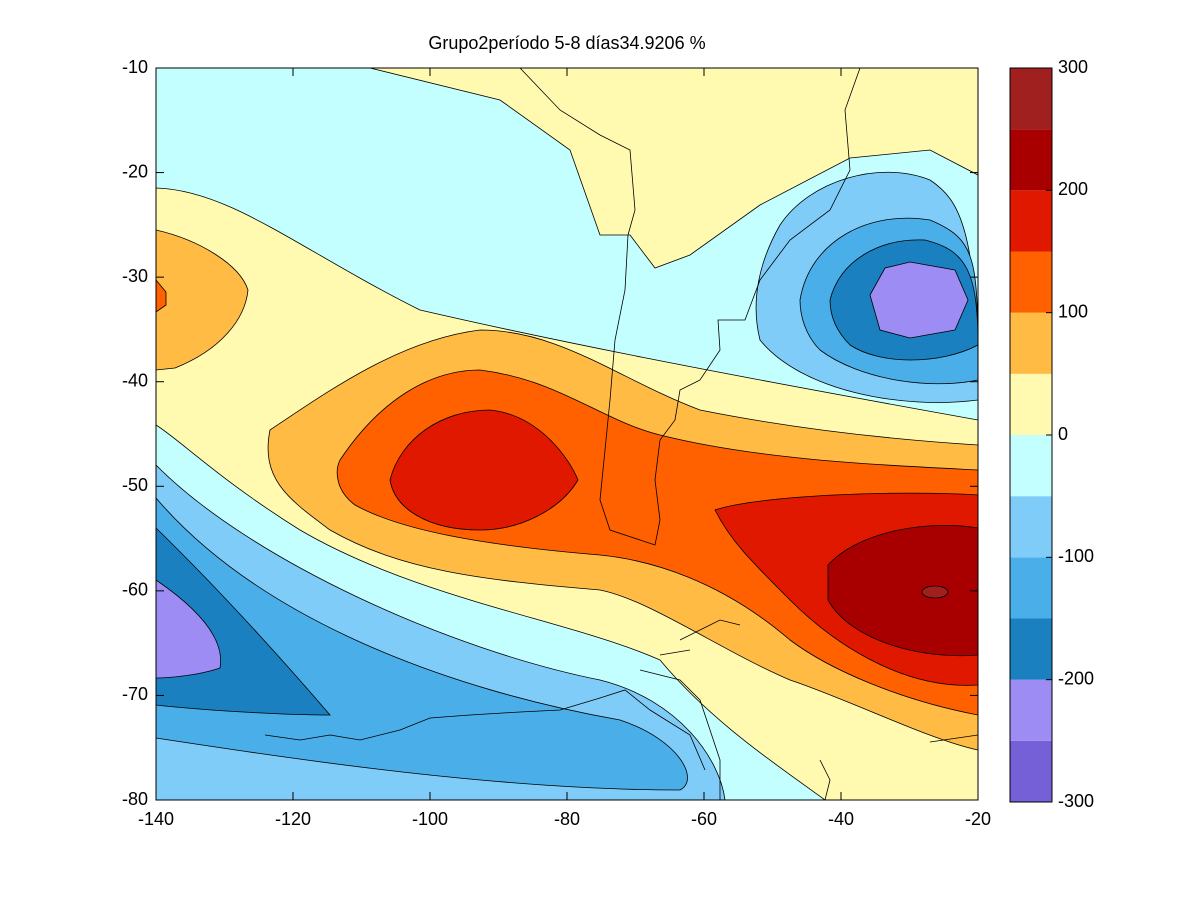 This screenshot has width=1200, height=900. Describe the element at coordinates (135, 171) in the screenshot. I see `y-tick-label: -20` at that location.